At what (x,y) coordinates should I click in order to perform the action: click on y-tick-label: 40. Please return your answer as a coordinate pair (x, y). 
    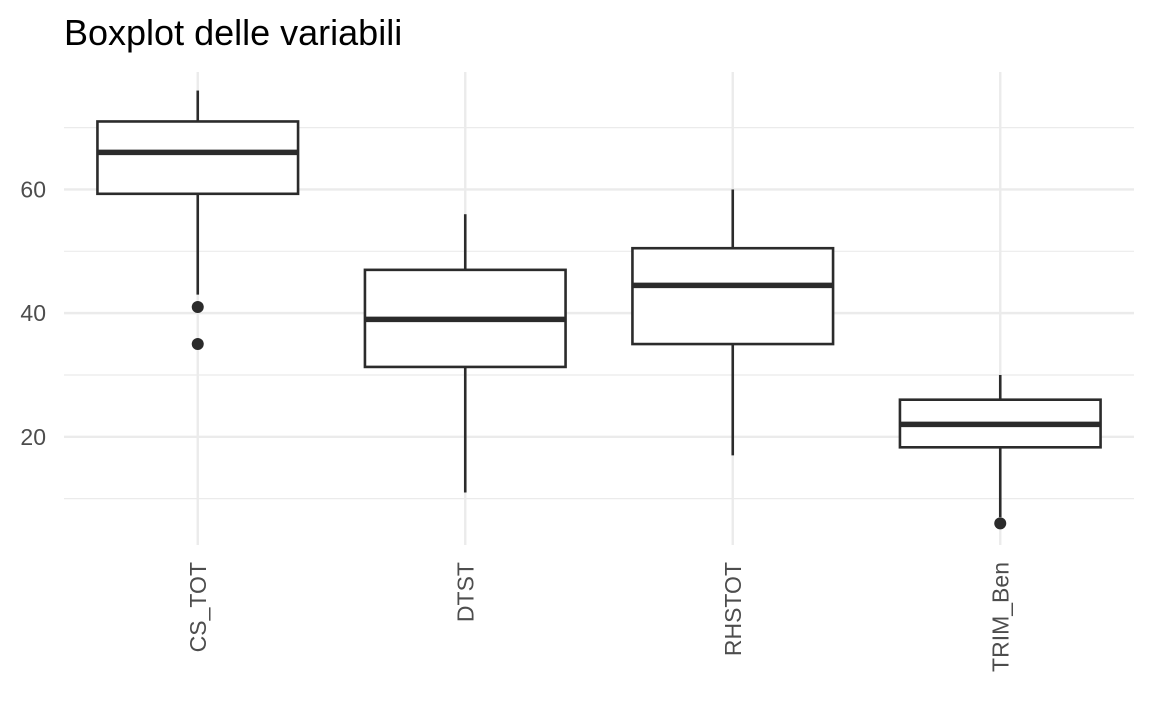
    Looking at the image, I should click on (33, 313).